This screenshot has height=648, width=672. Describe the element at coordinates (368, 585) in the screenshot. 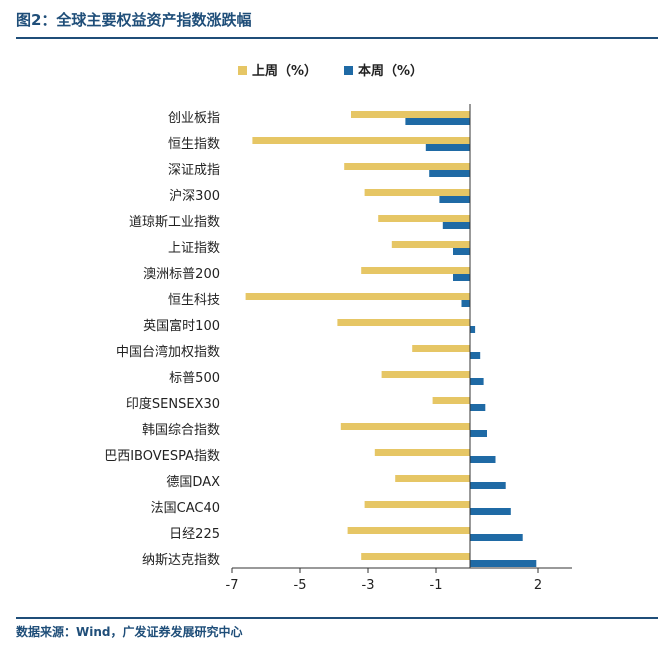

I see `x-tick-label: -3` at that location.